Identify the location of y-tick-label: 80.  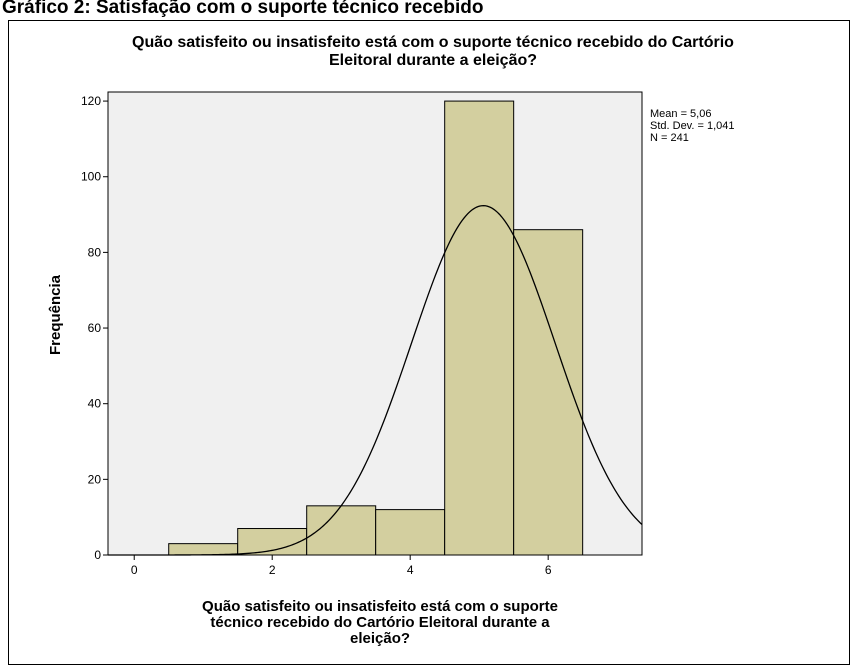
(95, 252).